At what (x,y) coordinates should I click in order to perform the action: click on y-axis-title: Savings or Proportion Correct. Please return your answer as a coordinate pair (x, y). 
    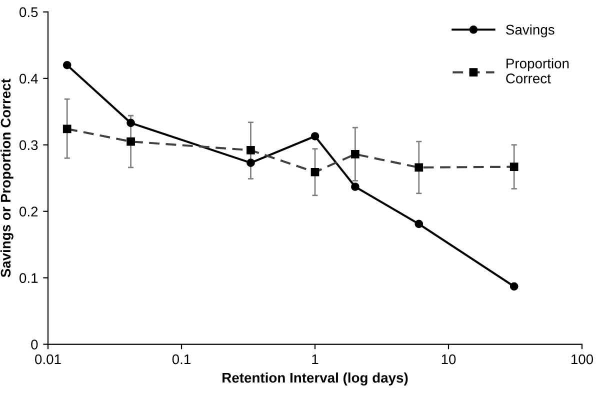
    Looking at the image, I should click on (7, 178).